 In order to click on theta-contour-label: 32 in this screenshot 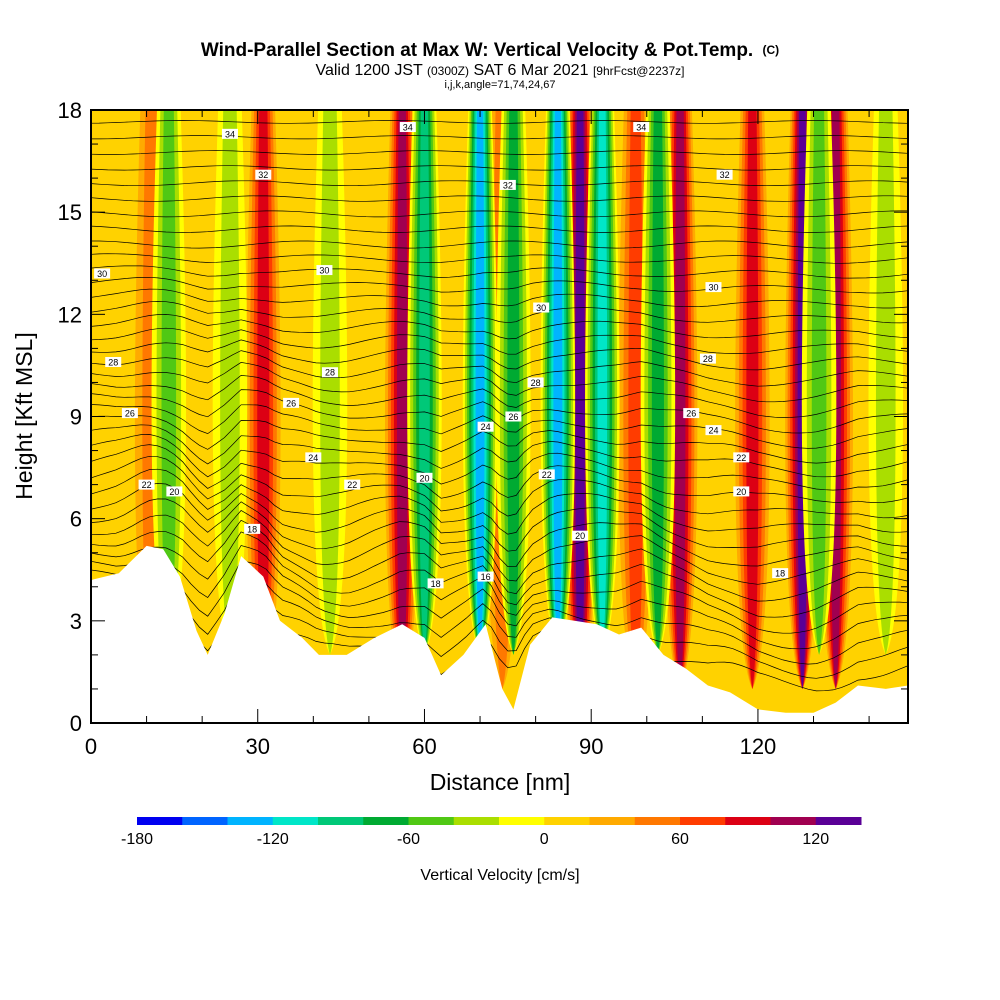, I will do `click(724, 174)`.